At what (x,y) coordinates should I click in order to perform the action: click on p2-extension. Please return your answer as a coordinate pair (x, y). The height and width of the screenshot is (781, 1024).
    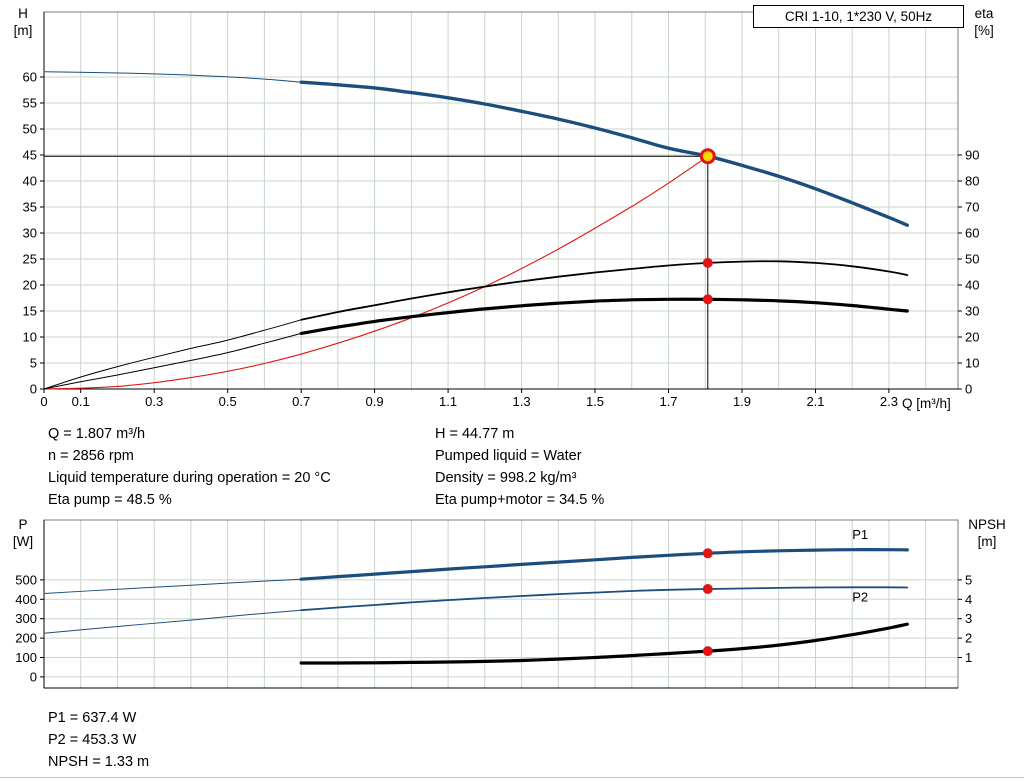
    Looking at the image, I should click on (172, 621).